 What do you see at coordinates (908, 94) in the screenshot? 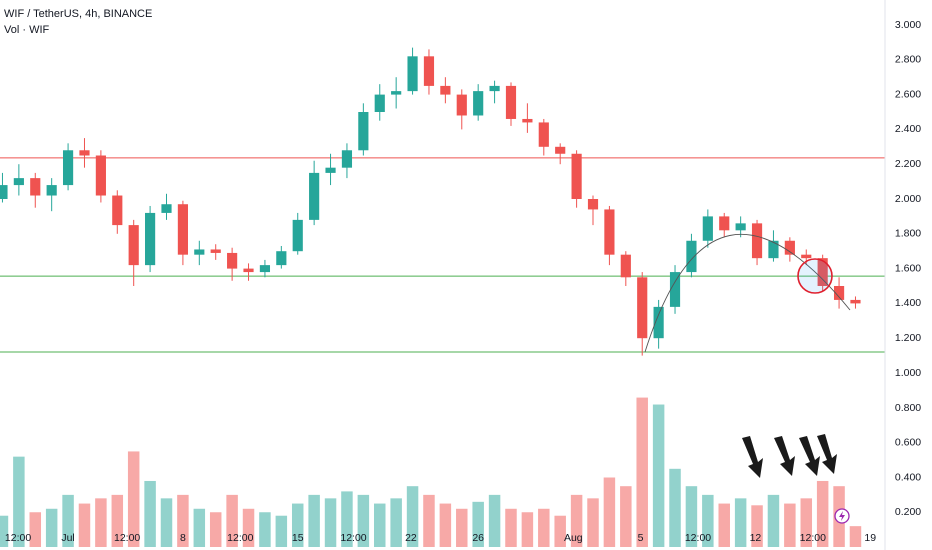
I see `y-tick-label: 2.600` at bounding box center [908, 94].